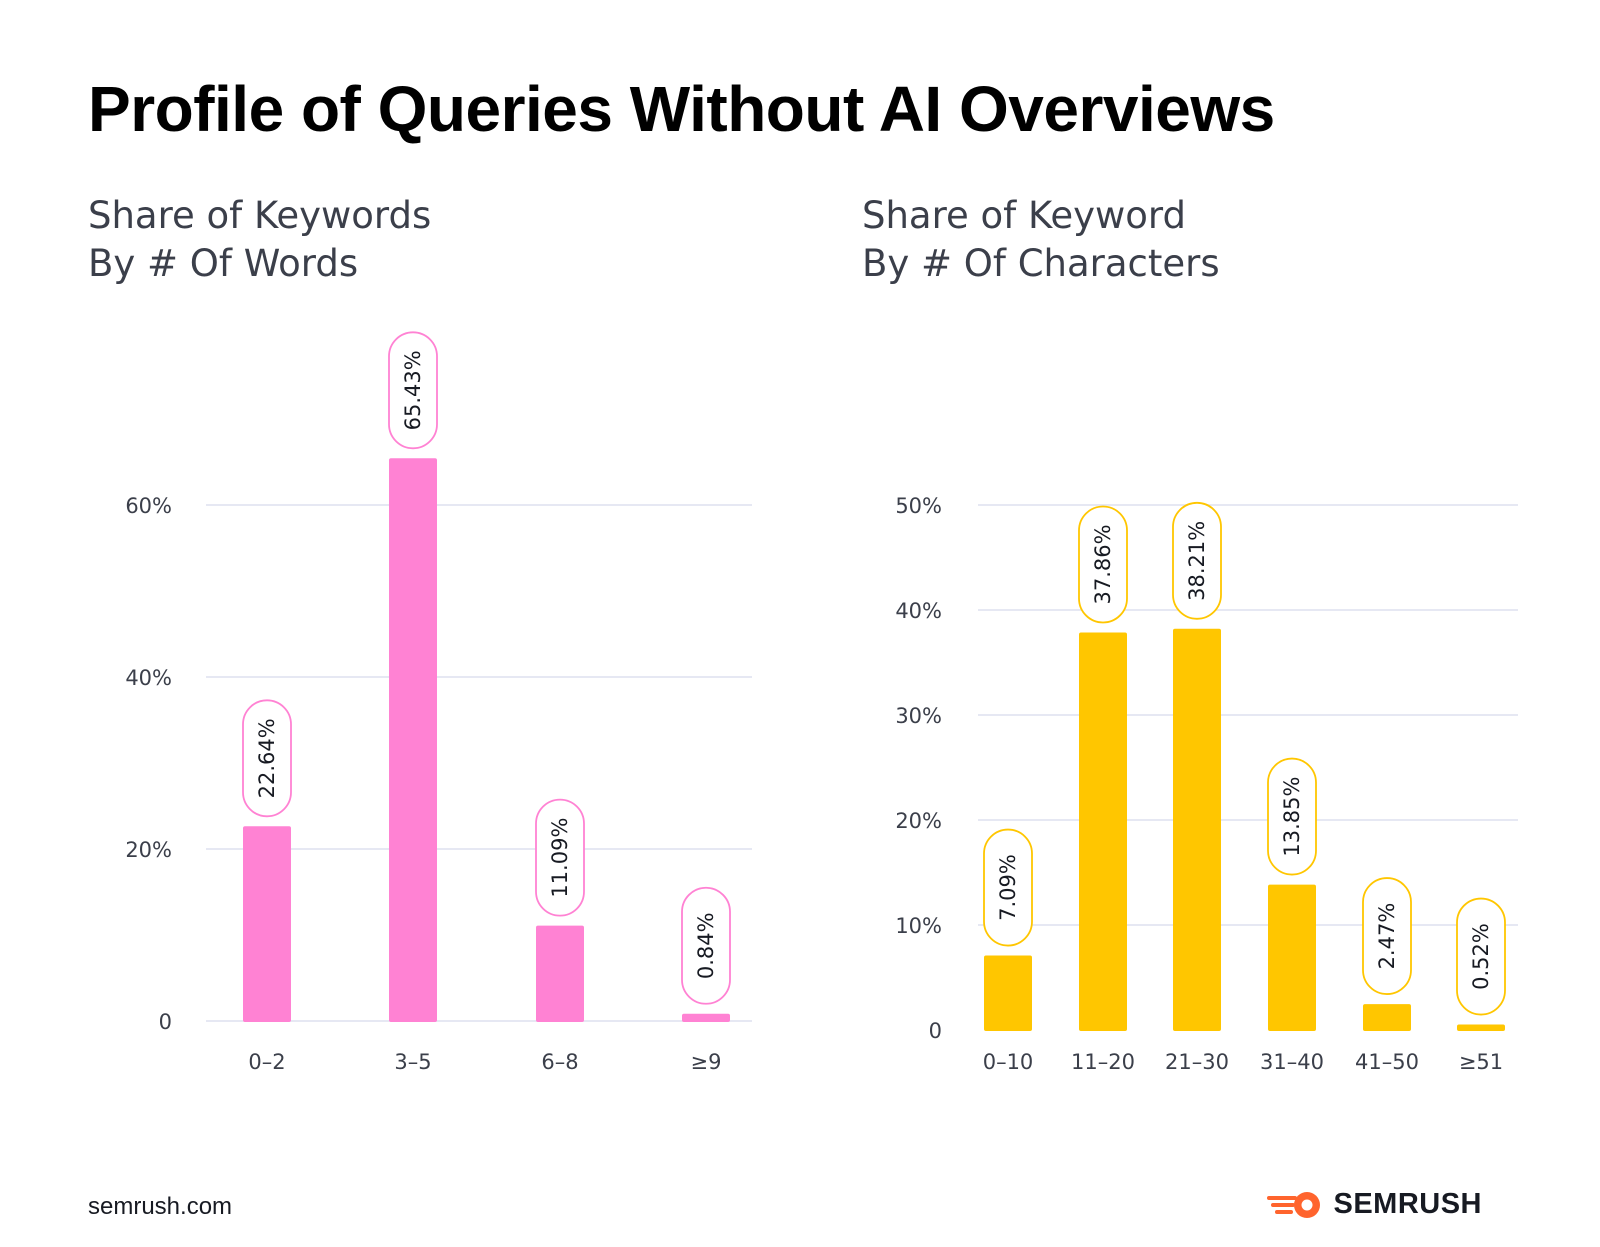 The width and height of the screenshot is (1600, 1247). Describe the element at coordinates (918, 506) in the screenshot. I see `characters-y-tick-label: 50%` at that location.